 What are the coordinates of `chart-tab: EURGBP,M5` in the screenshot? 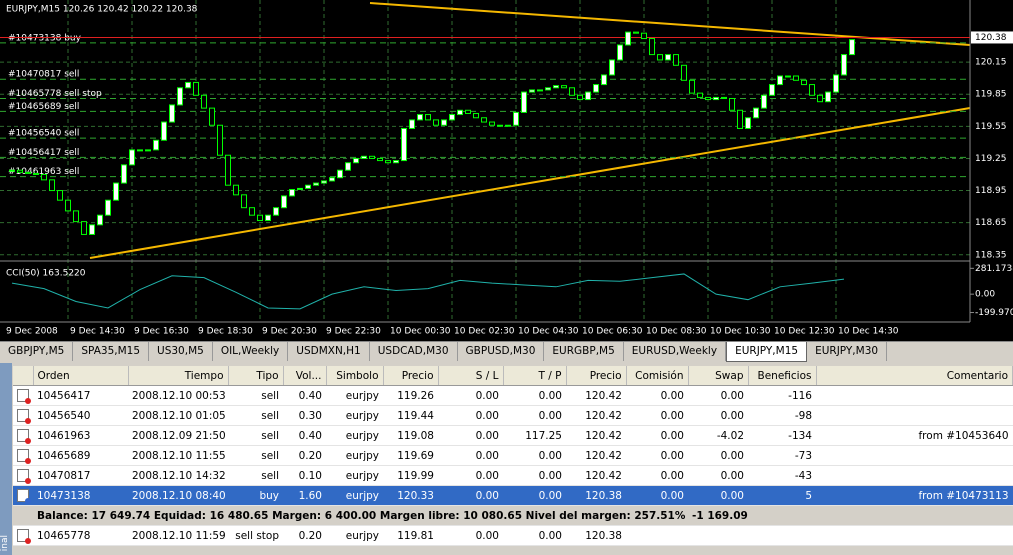 It's located at (584, 351).